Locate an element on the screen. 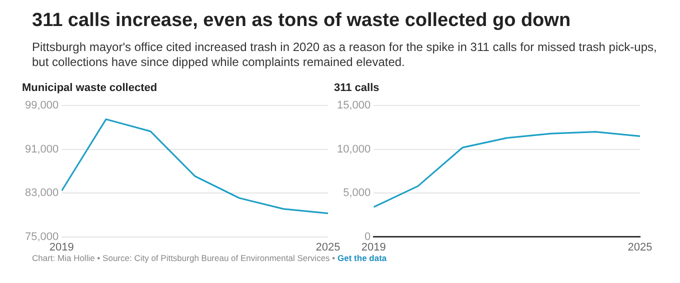 This screenshot has width=680, height=283. chart-subtitle: Pittsburgh mayor's office cited increased trash in 2020 as a reason for the spike in 311 calls for missed trash pick-ups, but collections have since dipped while complaints remained elevated. is located at coordinates (345, 55).